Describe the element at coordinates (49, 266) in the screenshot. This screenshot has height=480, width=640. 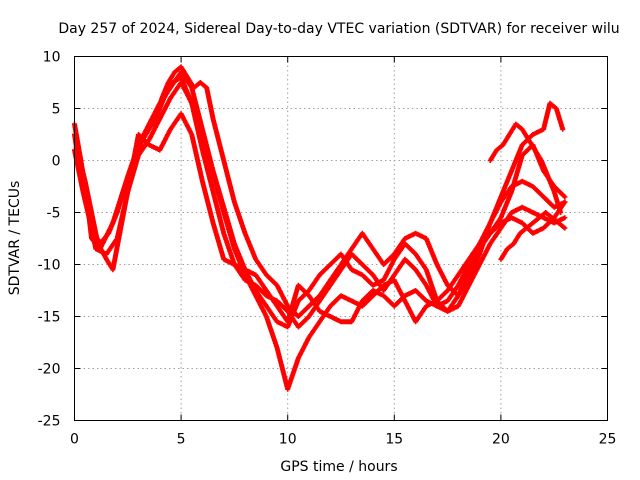
I see `y-tick-label: -10` at that location.